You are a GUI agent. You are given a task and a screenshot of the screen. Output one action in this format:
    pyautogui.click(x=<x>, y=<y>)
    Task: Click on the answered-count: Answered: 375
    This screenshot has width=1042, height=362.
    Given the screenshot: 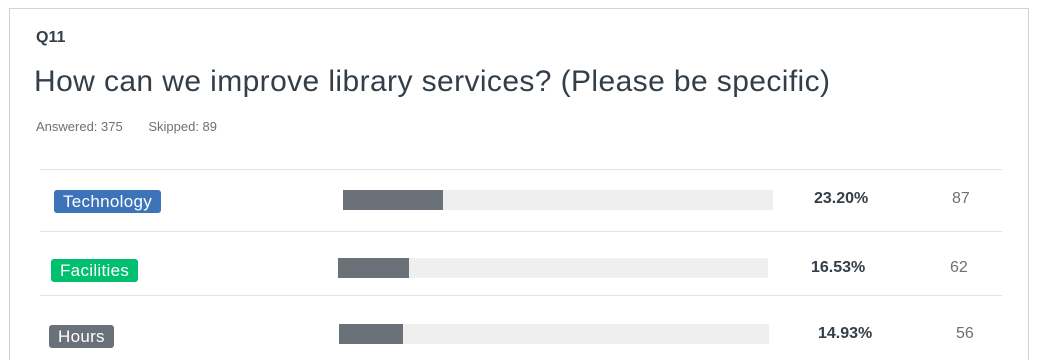 What is the action you would take?
    pyautogui.click(x=79, y=126)
    